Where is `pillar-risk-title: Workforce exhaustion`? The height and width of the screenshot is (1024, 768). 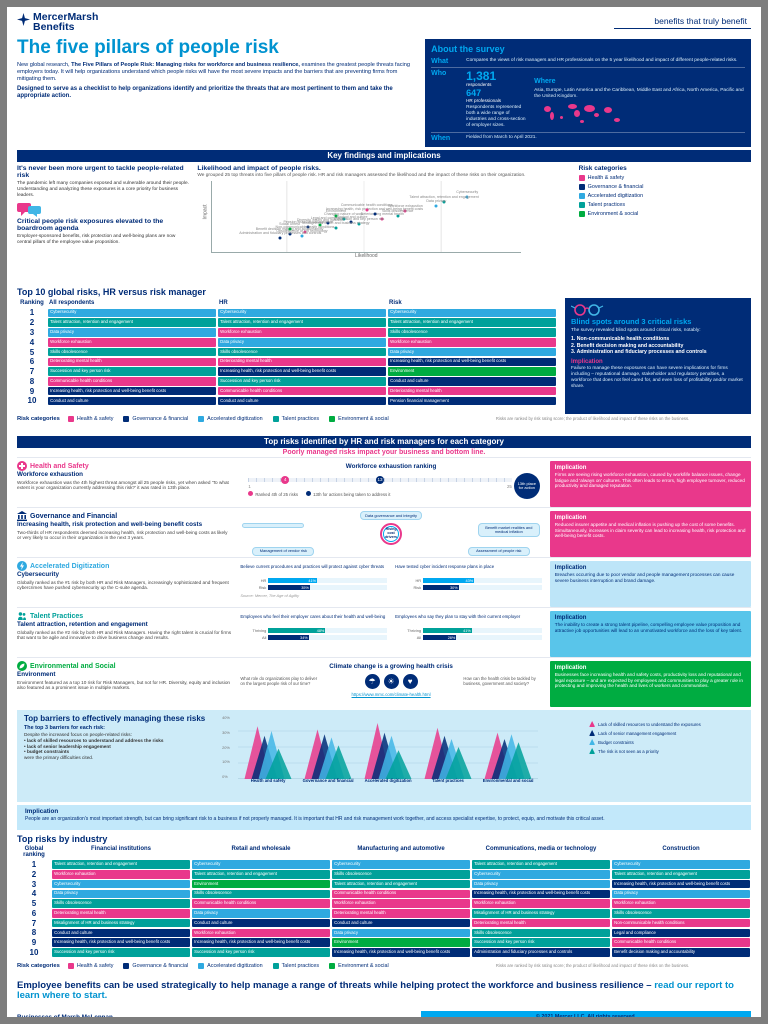 pillar-risk-title: Workforce exhaustion is located at coordinates (50, 474).